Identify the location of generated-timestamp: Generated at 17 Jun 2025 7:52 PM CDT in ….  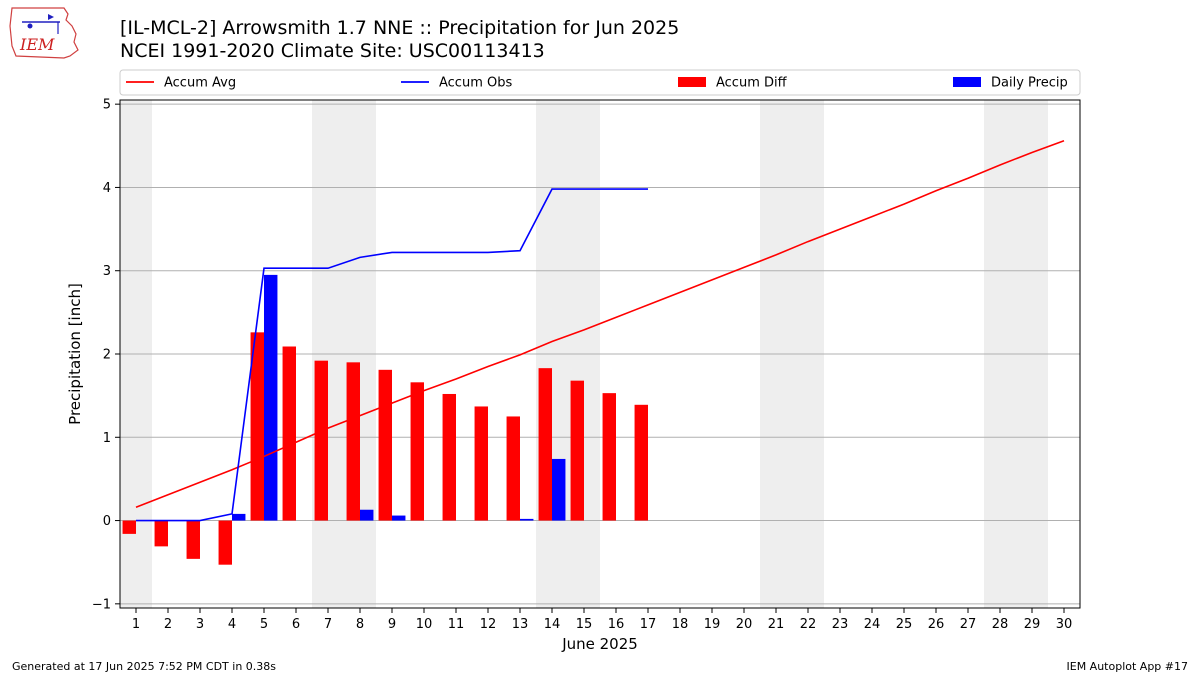
(144, 666).